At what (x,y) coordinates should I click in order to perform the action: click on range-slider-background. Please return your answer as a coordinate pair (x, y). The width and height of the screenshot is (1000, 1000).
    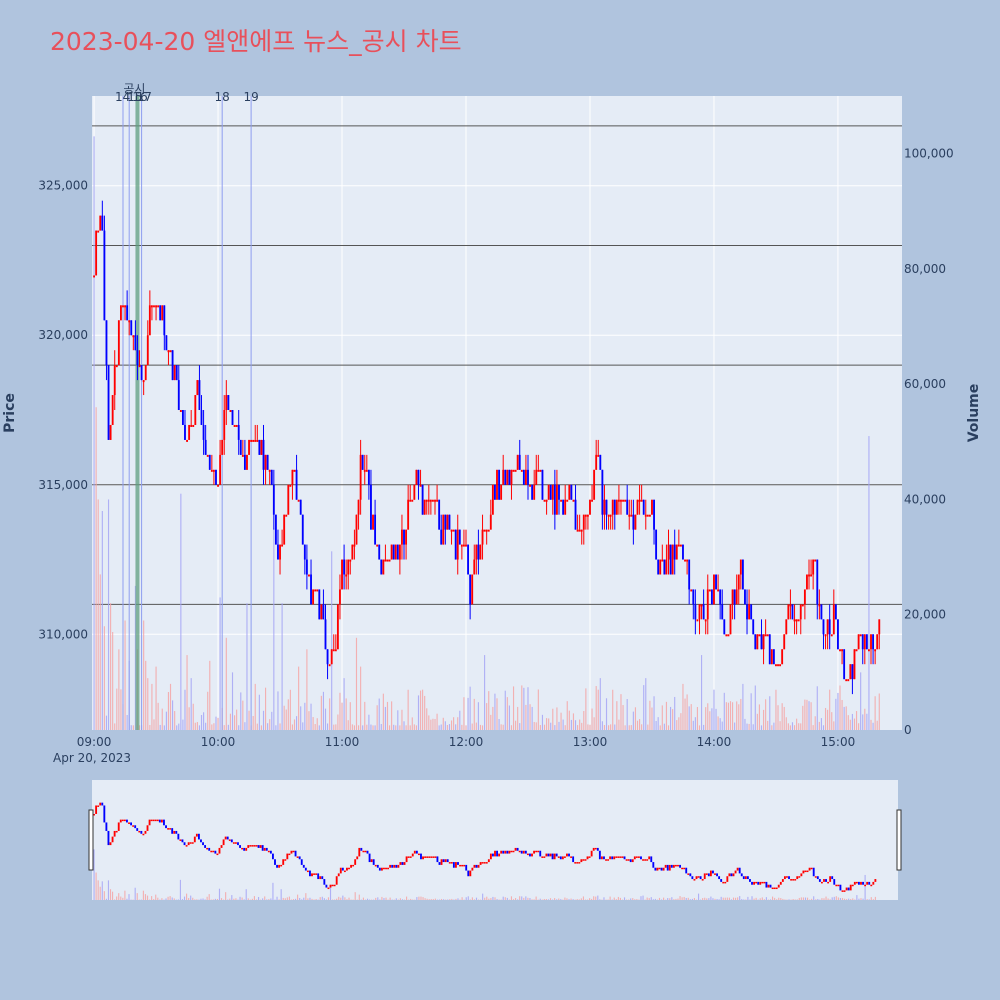
    Looking at the image, I should click on (495, 840).